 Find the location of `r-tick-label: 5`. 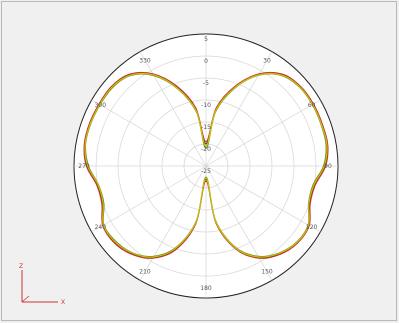

r-tick-label: 5 is located at coordinates (206, 39).